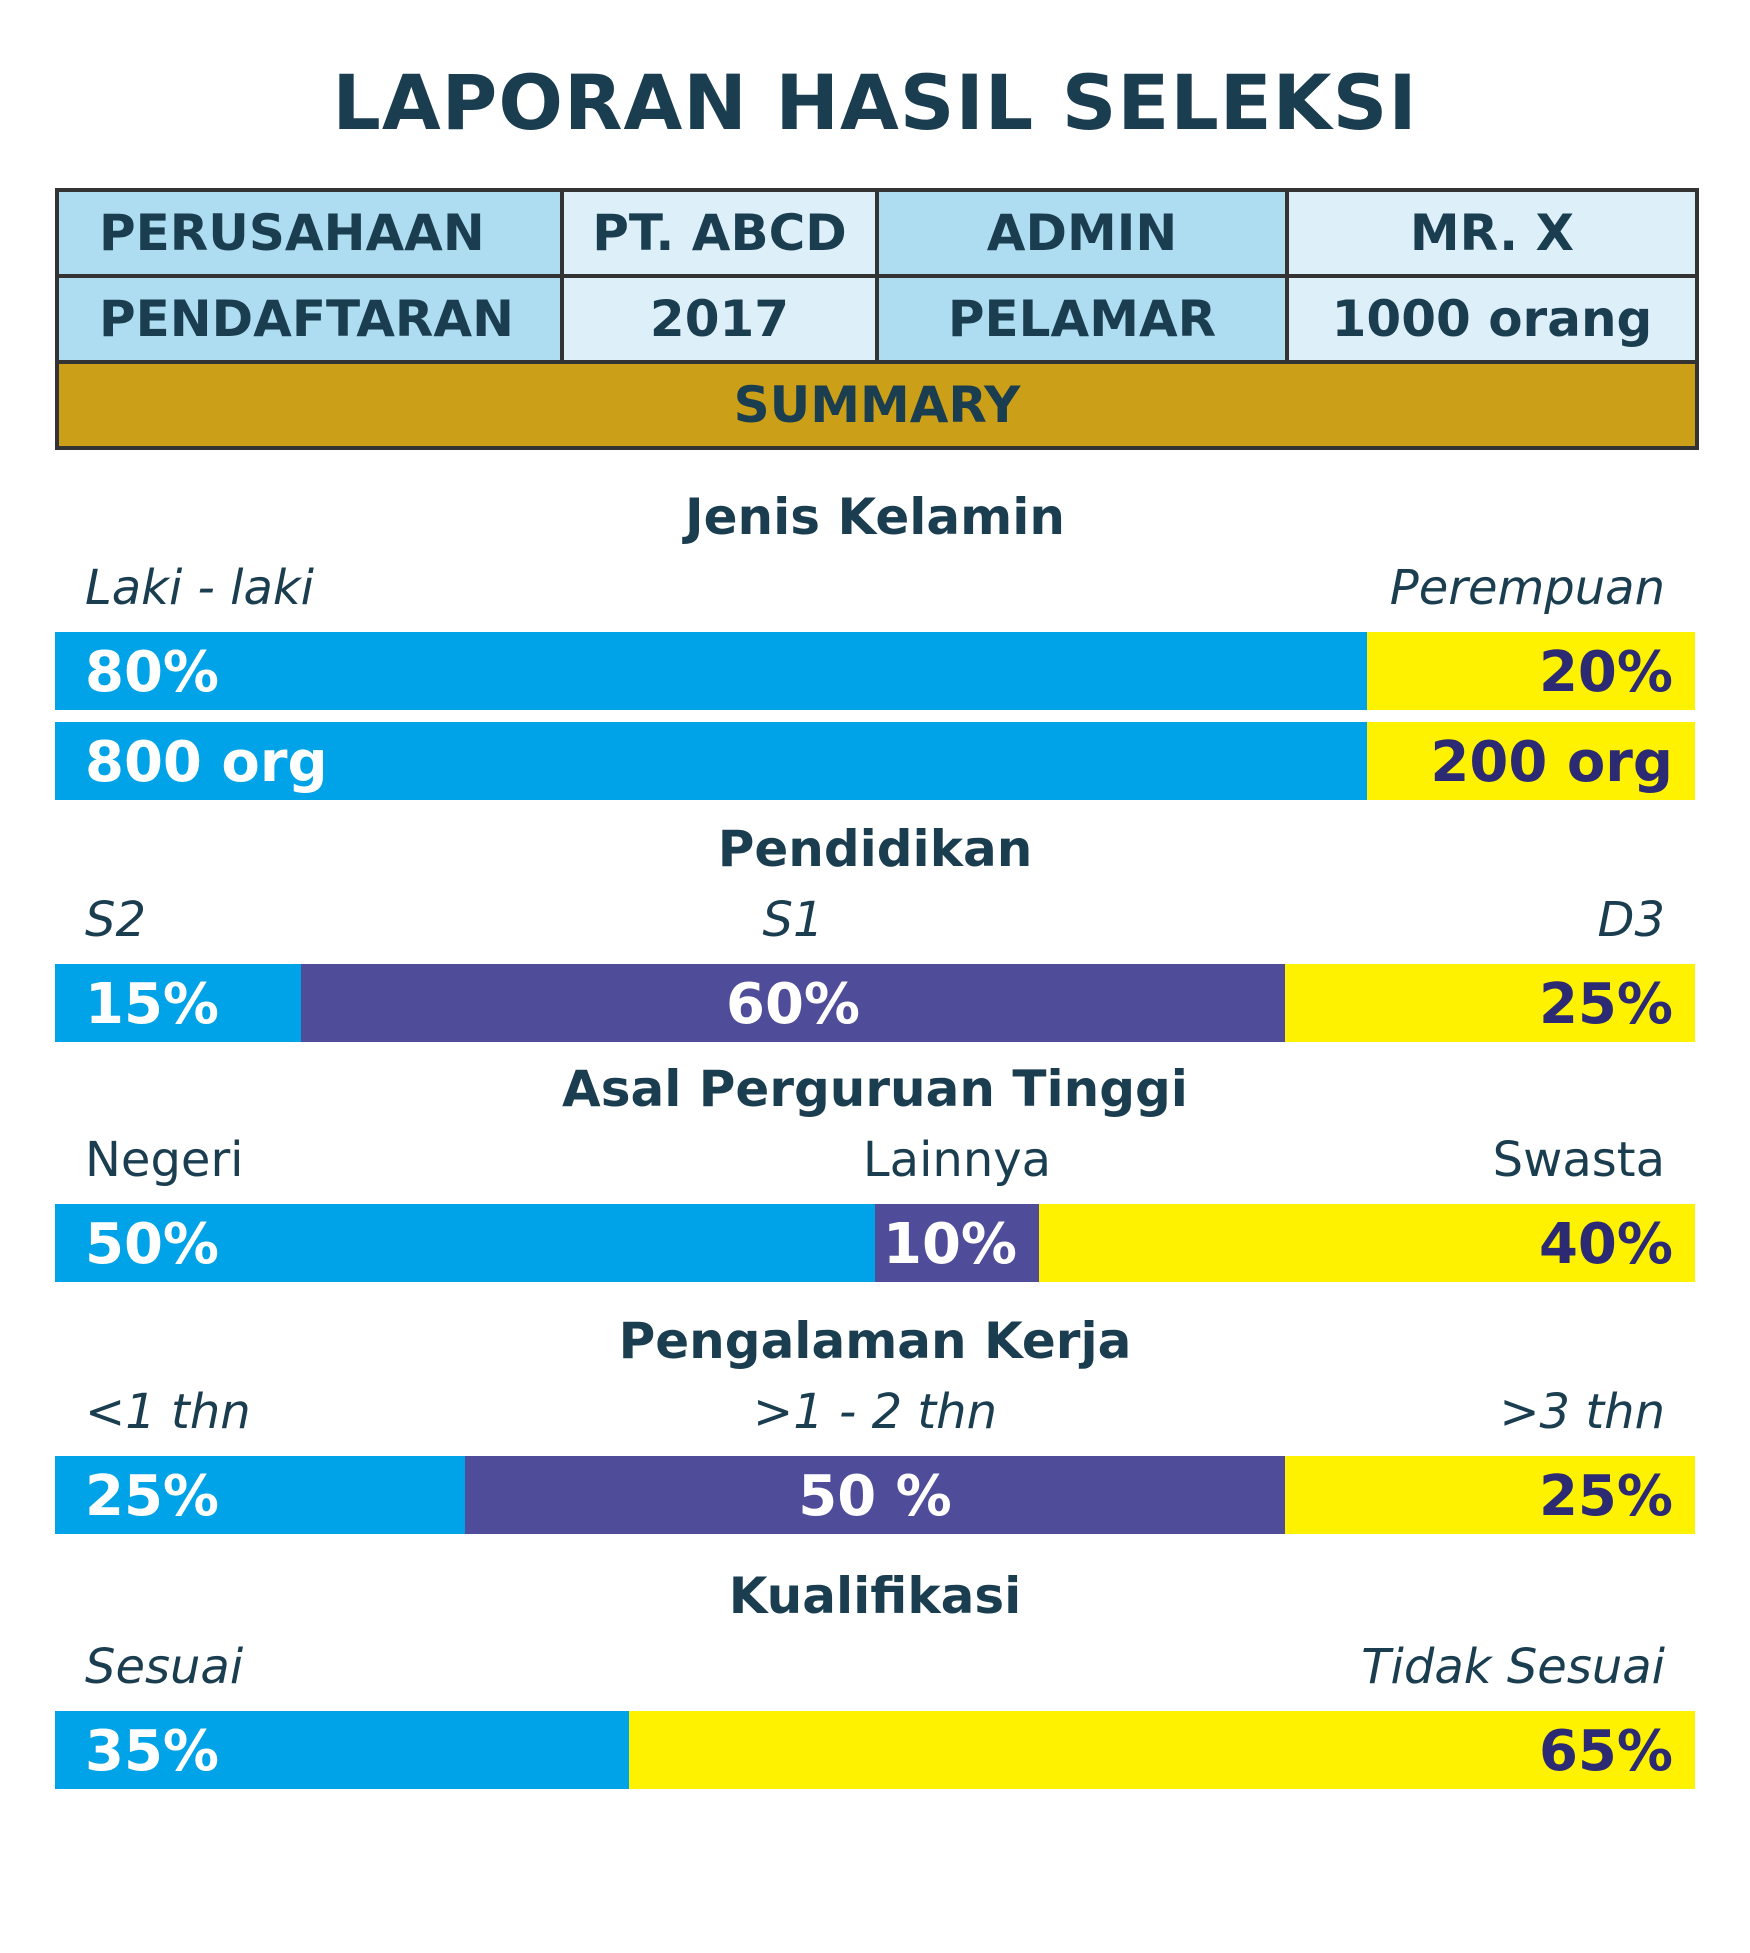 This screenshot has width=1750, height=1953. Describe the element at coordinates (1162, 1750) in the screenshot. I see `bar-segment-tidak-sesuai` at that location.